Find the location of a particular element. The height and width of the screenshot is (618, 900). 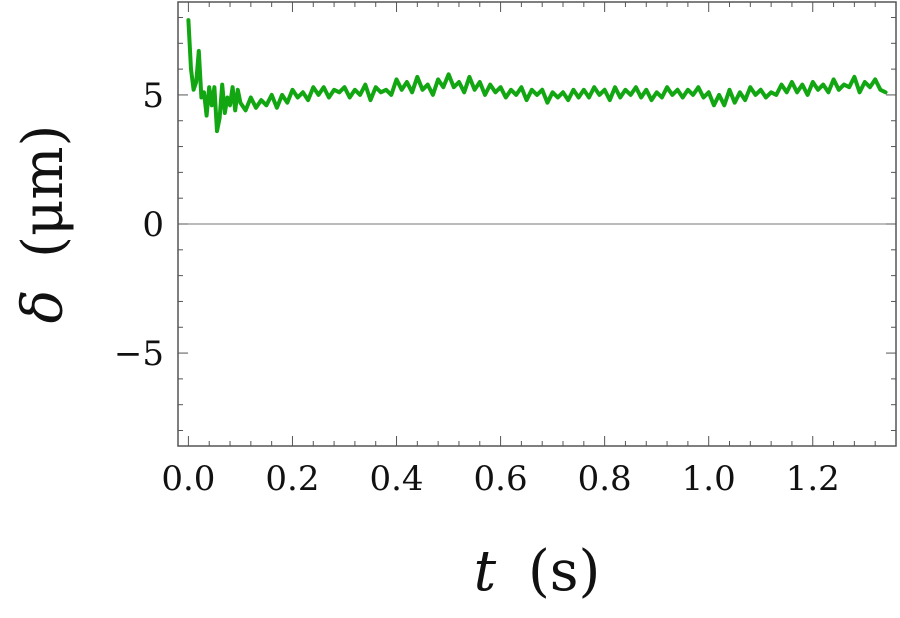

y-axis-symbol: δ is located at coordinates (43, 307).